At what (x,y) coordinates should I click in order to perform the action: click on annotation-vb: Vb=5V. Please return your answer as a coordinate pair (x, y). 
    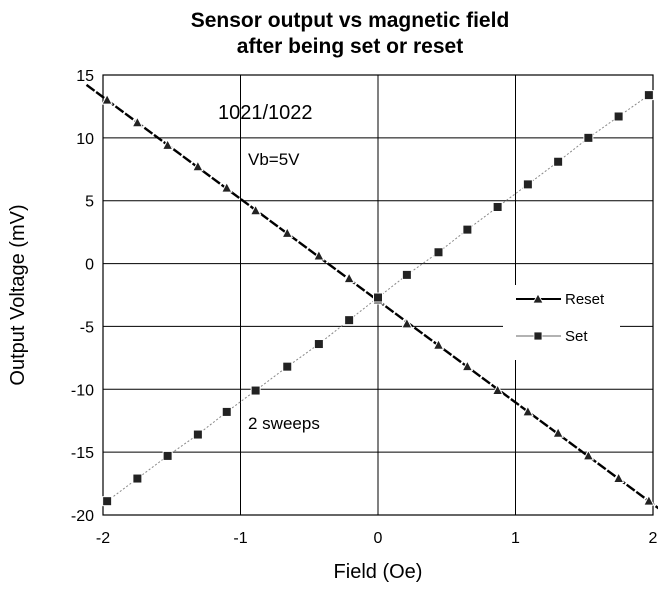
    Looking at the image, I should click on (274, 159).